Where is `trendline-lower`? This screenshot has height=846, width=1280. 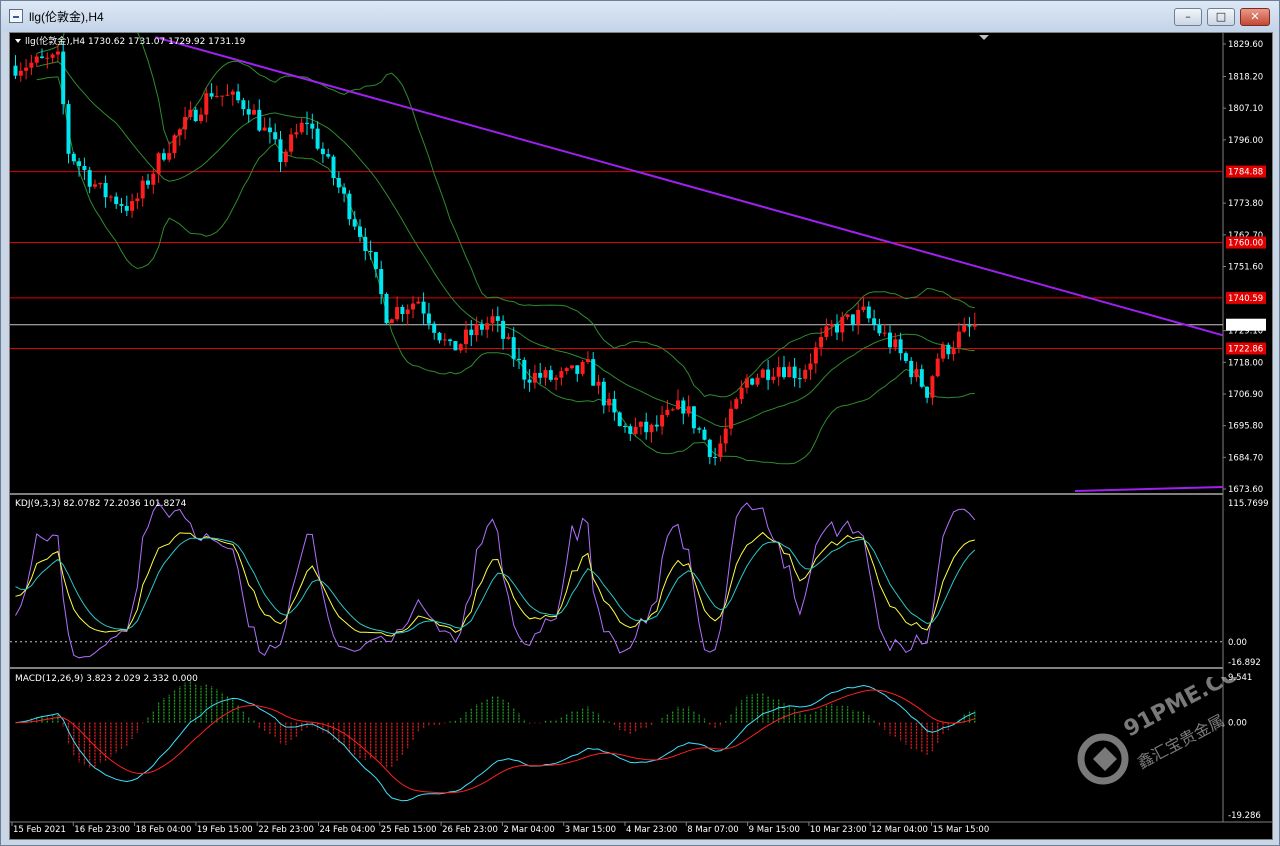
trendline-lower is located at coordinates (1149, 489).